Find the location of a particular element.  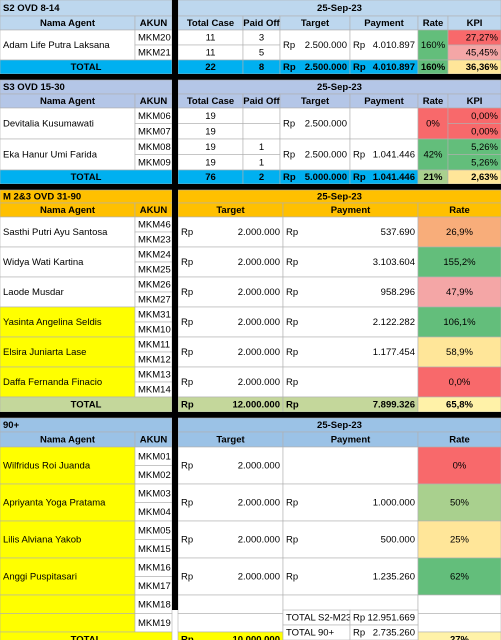

total-case: 11 is located at coordinates (211, 53).